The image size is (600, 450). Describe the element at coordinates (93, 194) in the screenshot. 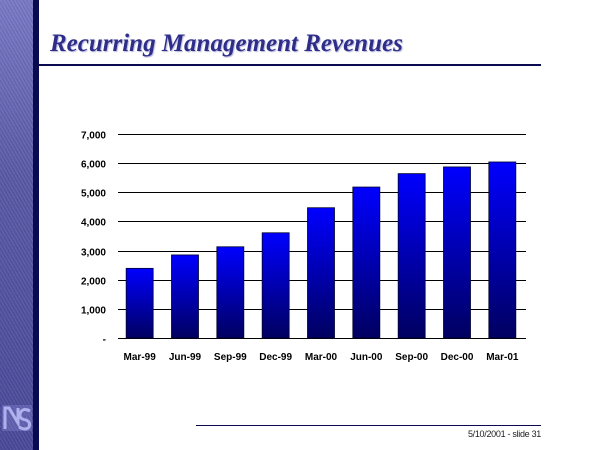

I see `y-tick-label: 5,000` at that location.